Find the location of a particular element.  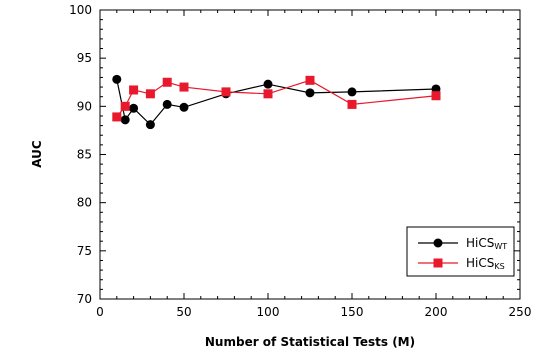

legend-marker-wt is located at coordinates (438, 243).